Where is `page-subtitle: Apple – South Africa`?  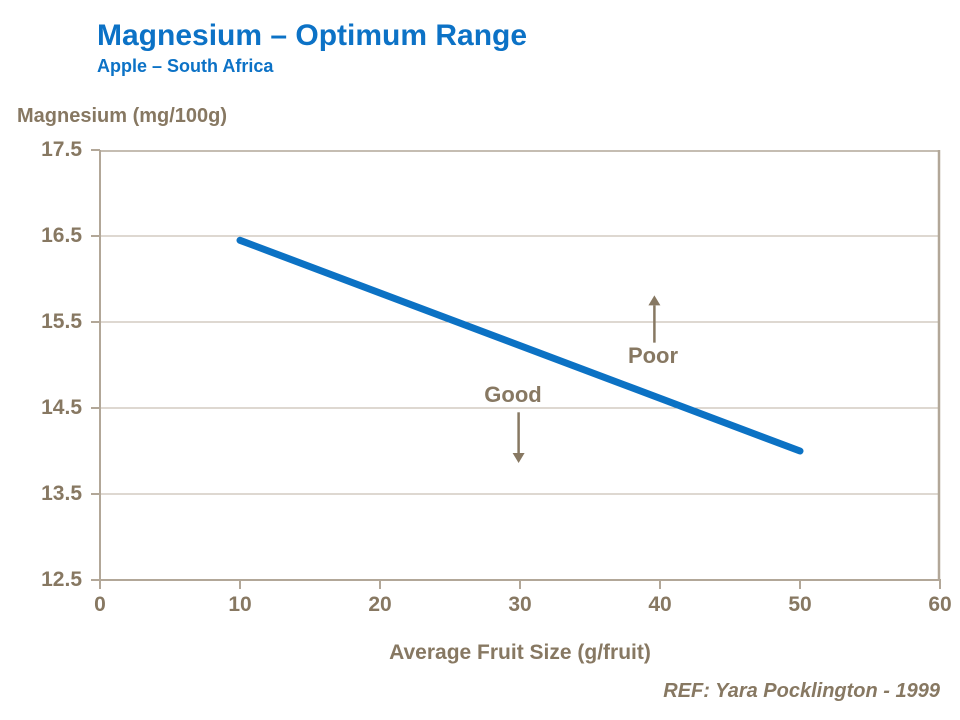
page-subtitle: Apple – South Africa is located at coordinates (185, 66).